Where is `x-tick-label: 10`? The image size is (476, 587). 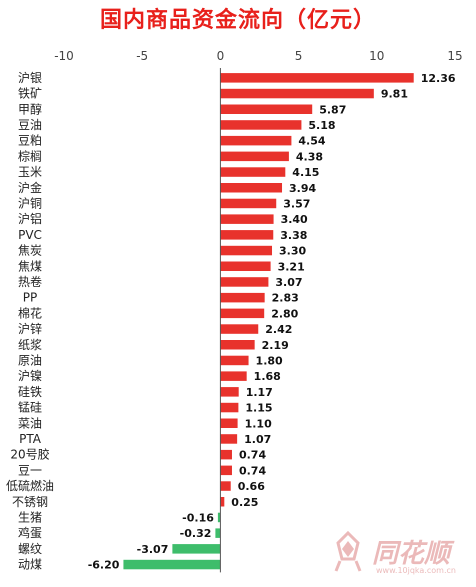 x-tick-label: 10 is located at coordinates (376, 56).